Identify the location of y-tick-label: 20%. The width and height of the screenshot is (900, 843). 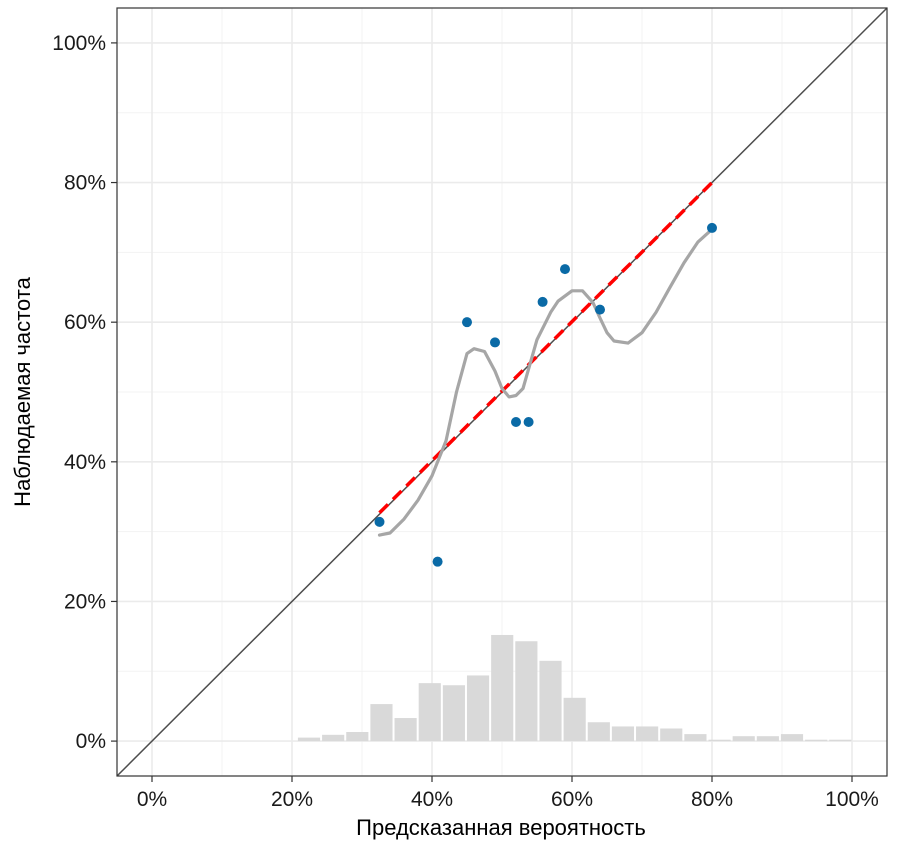
(85, 601).